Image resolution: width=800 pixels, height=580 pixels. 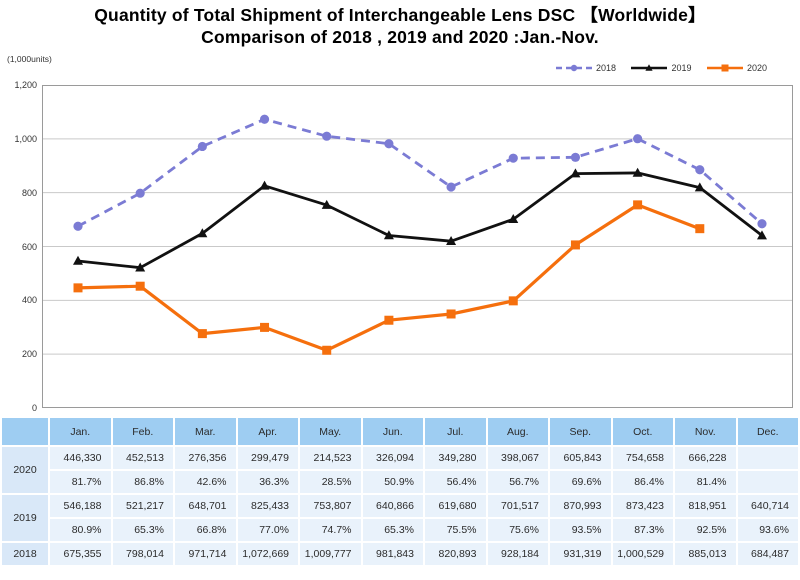 I want to click on legend-label-2018: 2018, so click(x=606, y=68).